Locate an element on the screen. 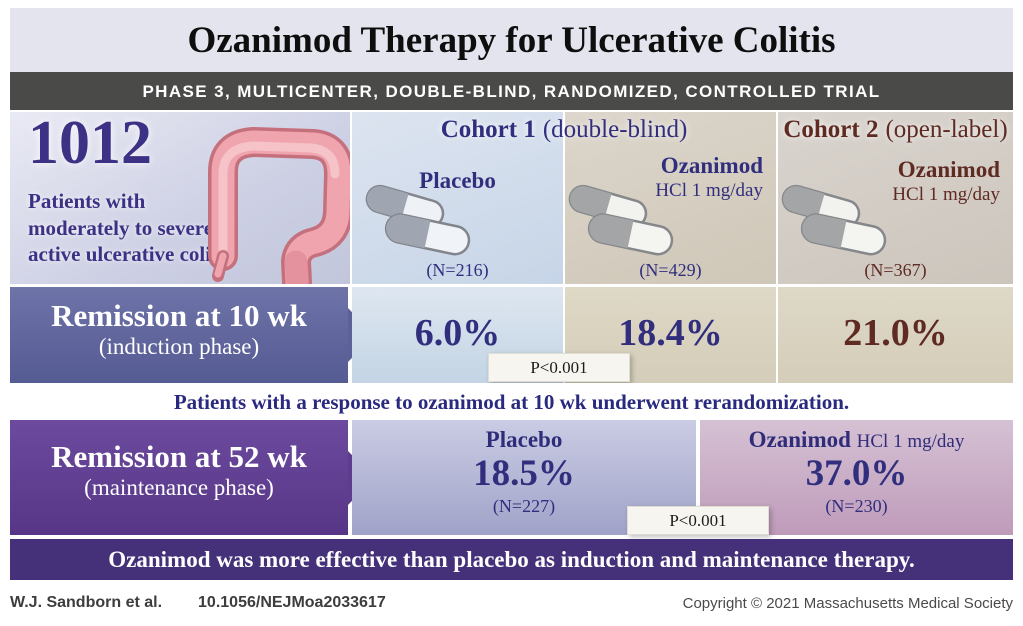  cohort1-ozanimod-column: Ozanimod HCl 1 mg/day (N=429) is located at coordinates (670, 198).